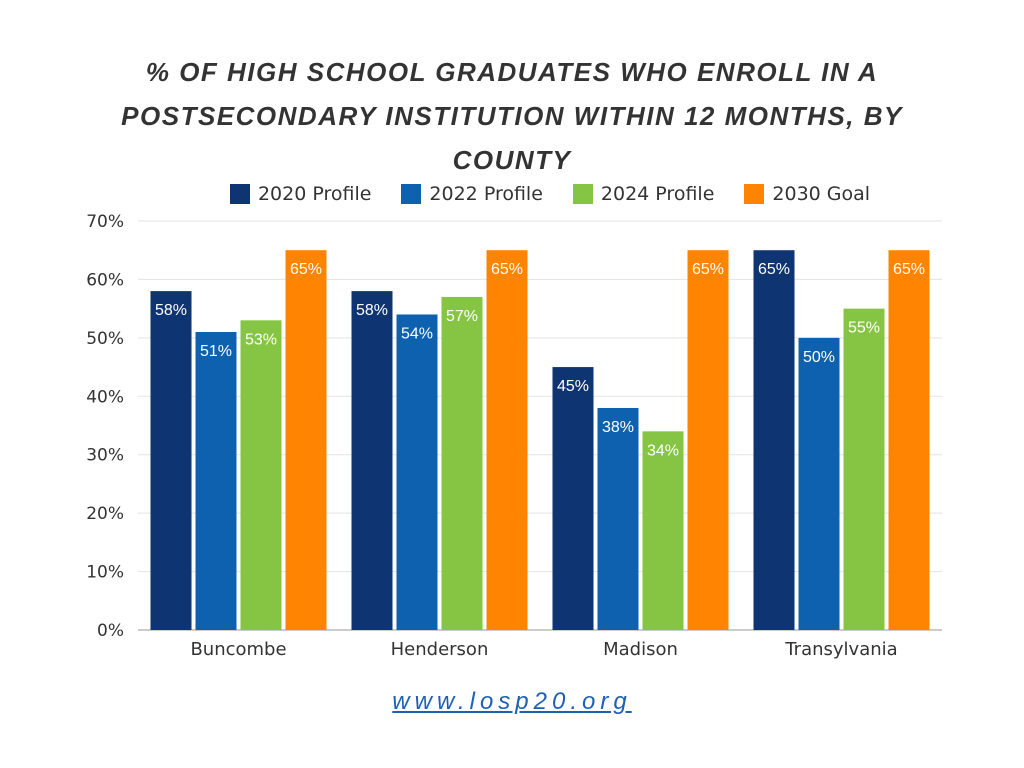 The width and height of the screenshot is (1024, 768). What do you see at coordinates (440, 649) in the screenshot?
I see `x-tick-label: Henderson` at bounding box center [440, 649].